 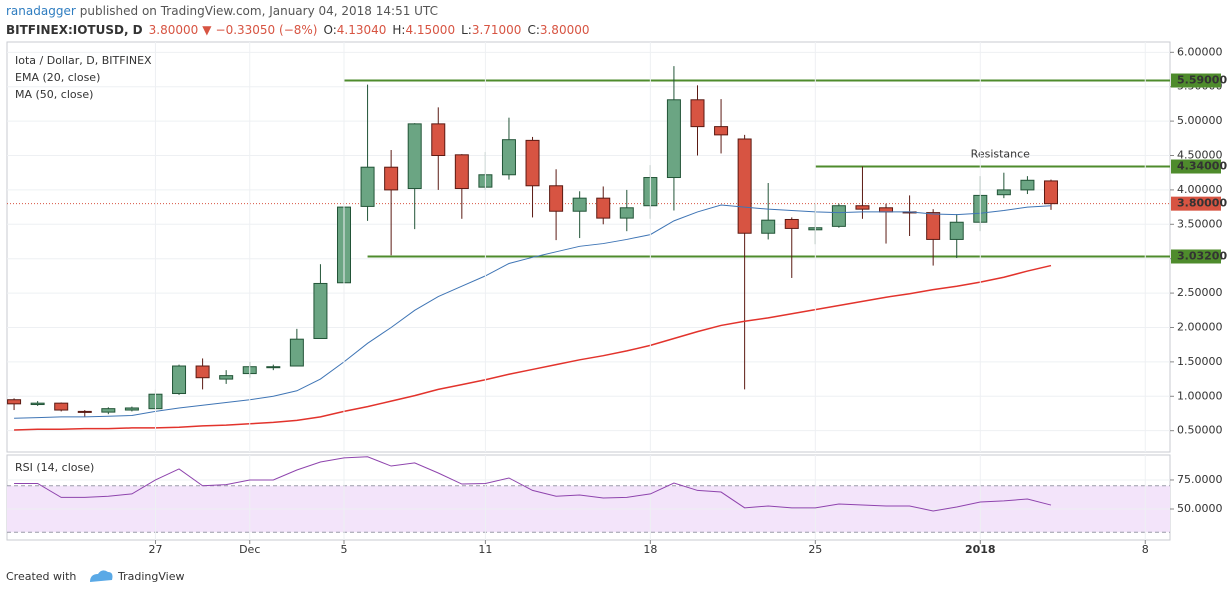 I want to click on x-tick-label: 2018, so click(x=980, y=549).